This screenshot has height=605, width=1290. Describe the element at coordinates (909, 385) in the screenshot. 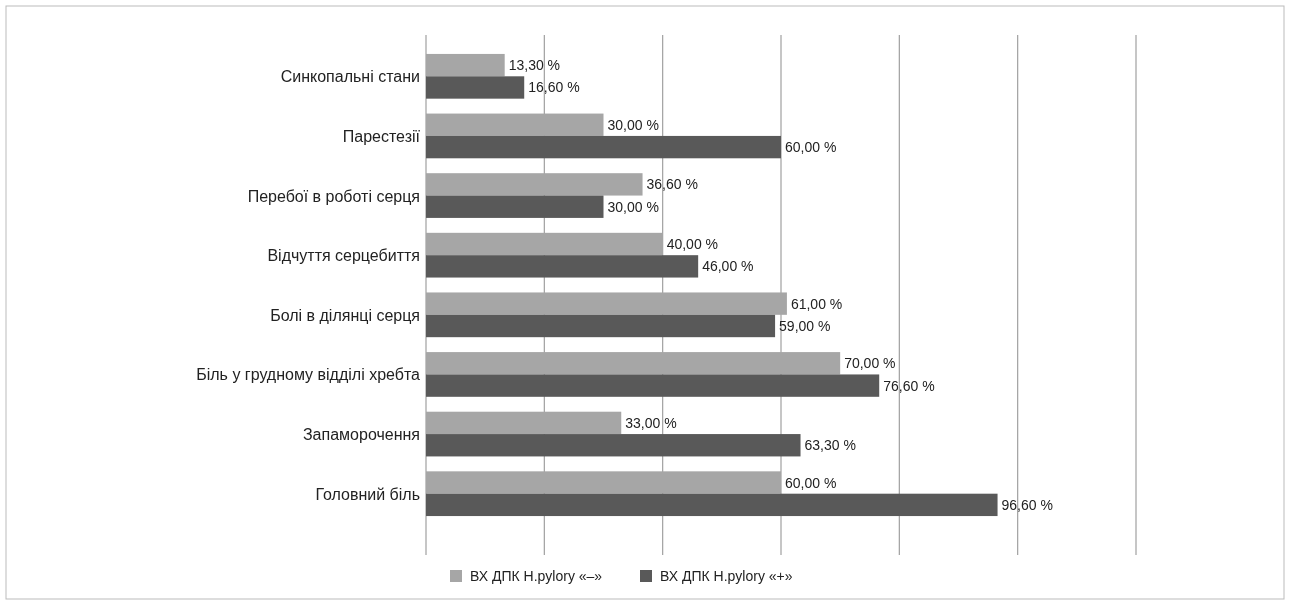

I see `data-label: 76,60 %` at that location.